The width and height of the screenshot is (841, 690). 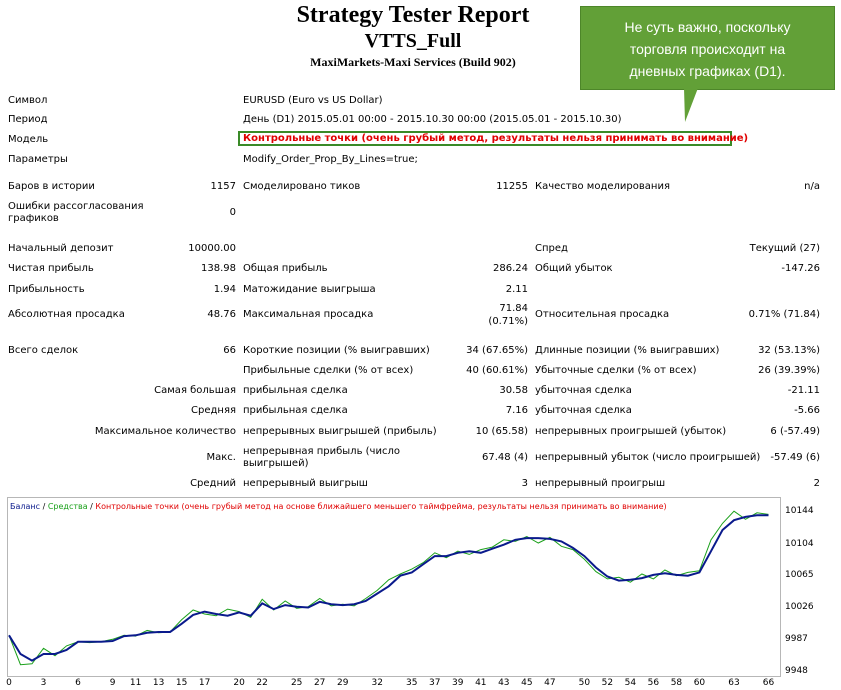 I want to click on report-title: Strategy Tester Report, so click(x=413, y=15).